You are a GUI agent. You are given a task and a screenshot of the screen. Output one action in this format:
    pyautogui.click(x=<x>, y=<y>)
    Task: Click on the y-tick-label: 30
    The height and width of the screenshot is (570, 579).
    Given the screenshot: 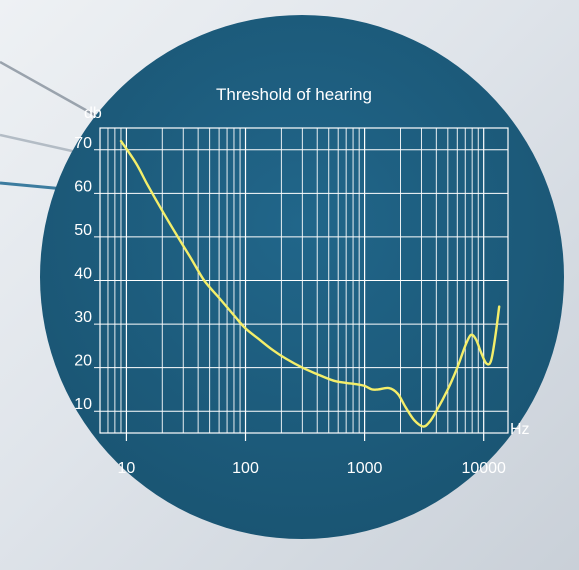 What is the action you would take?
    pyautogui.click(x=83, y=317)
    